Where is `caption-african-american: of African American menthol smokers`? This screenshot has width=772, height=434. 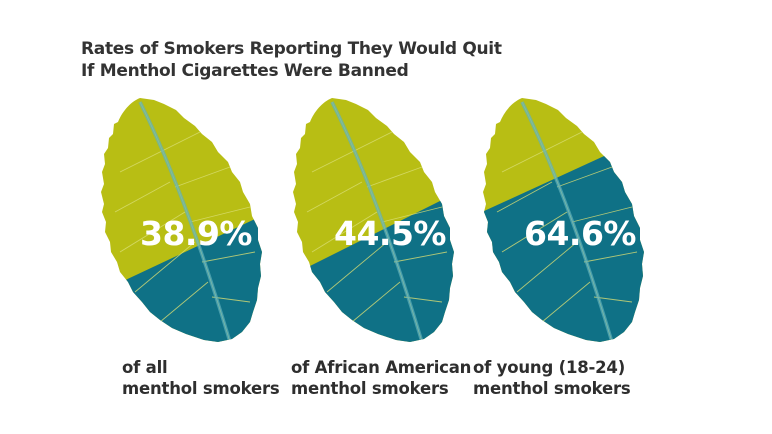 caption-african-american: of African American menthol smokers is located at coordinates (381, 378).